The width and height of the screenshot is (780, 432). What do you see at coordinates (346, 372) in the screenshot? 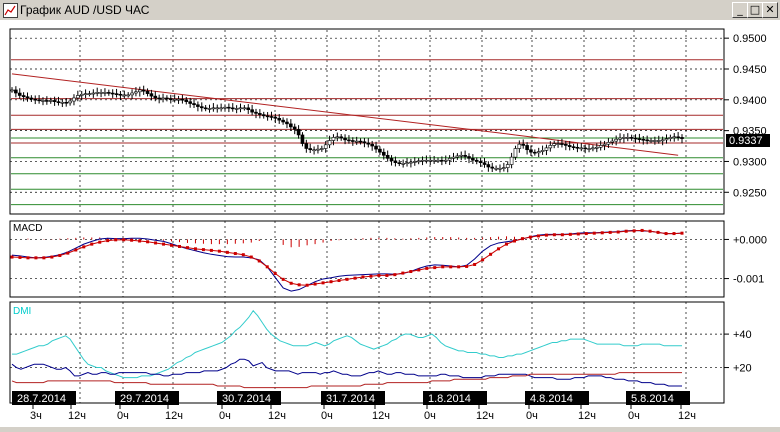
I see `dmi-plus-line` at bounding box center [346, 372].